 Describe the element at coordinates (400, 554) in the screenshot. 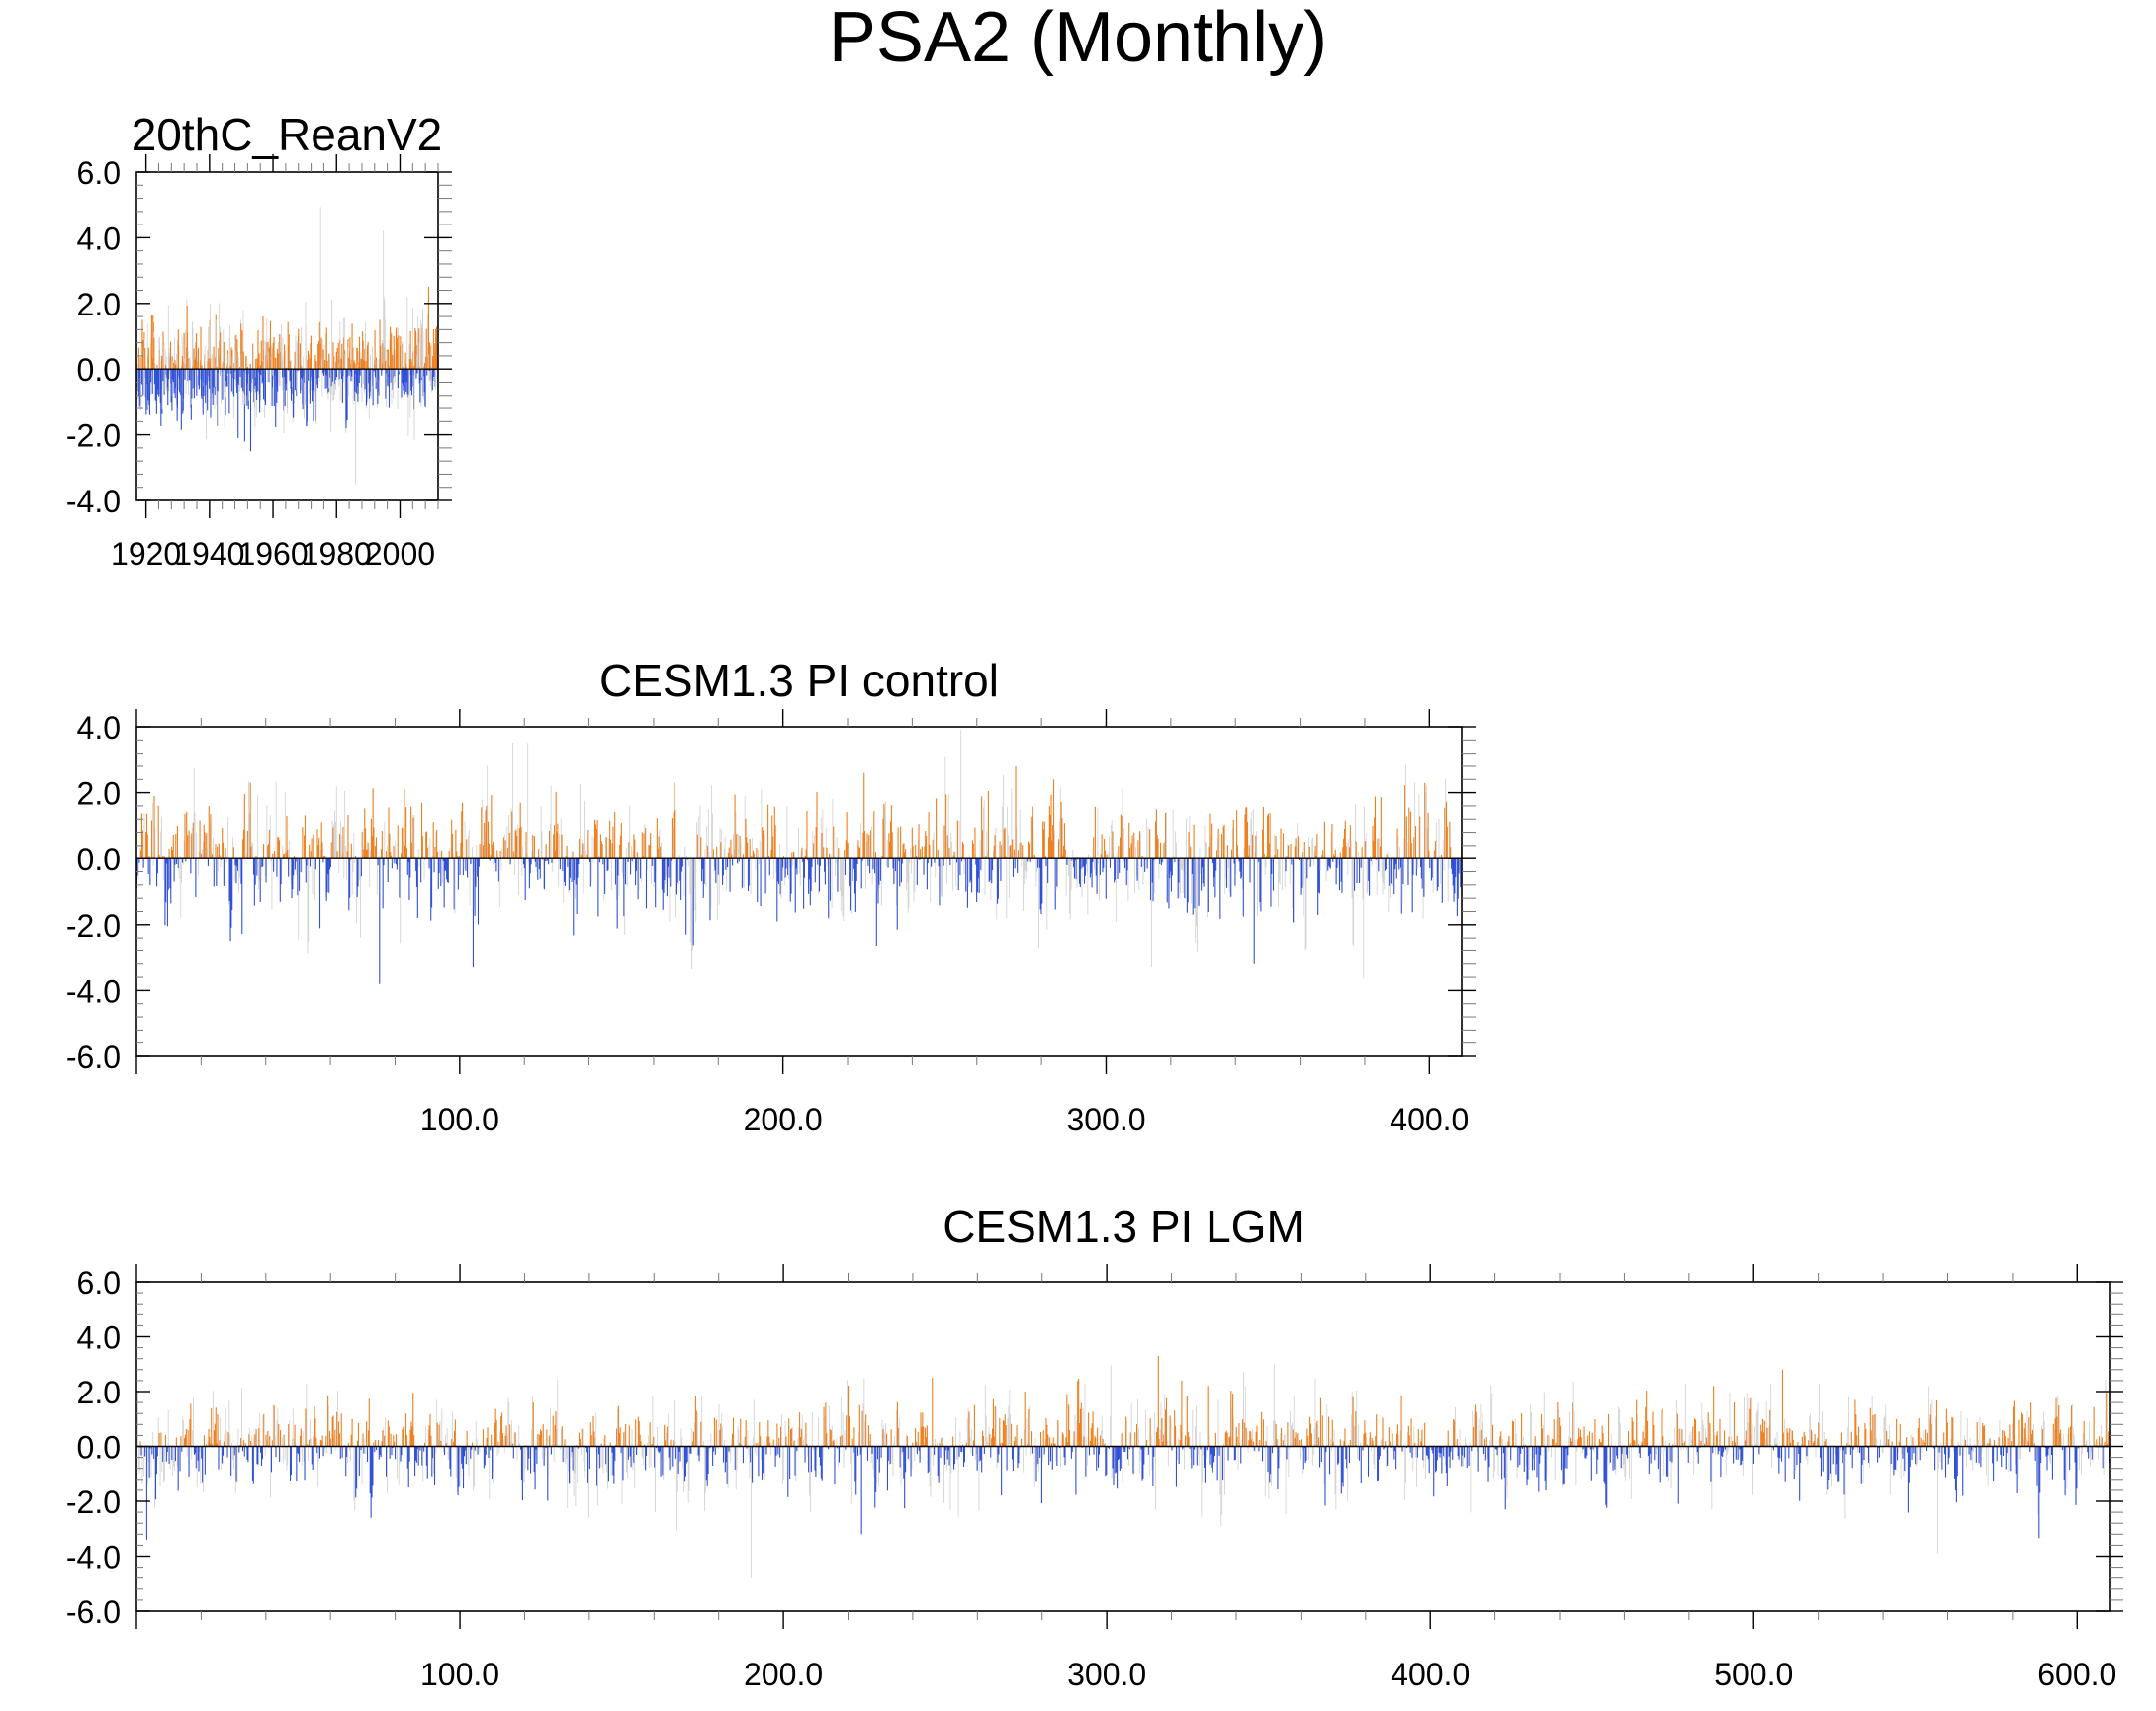

I see `x-tick-label: 2000` at that location.